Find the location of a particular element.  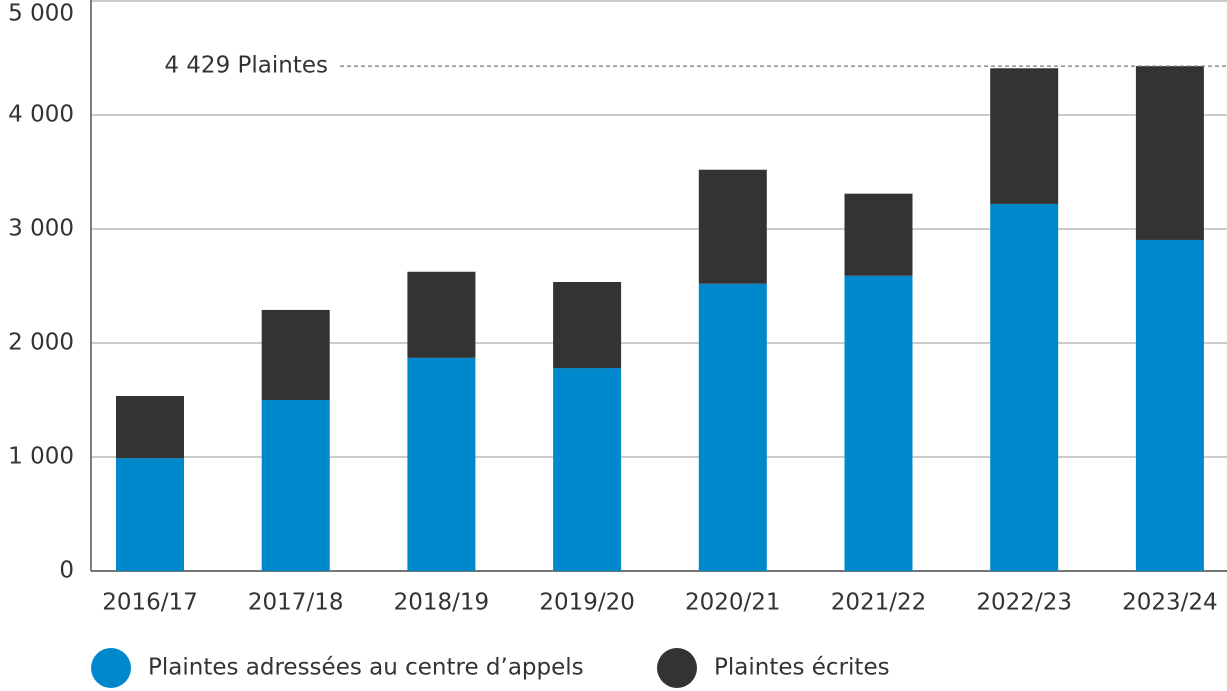

legend-label: Plaintes adressées au centre d’appels is located at coordinates (366, 668).